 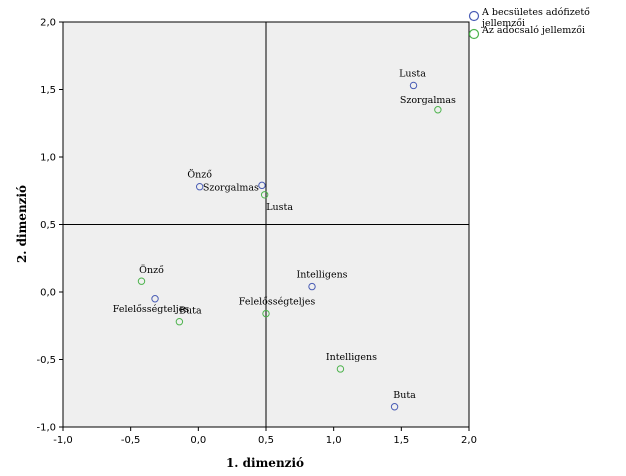 I want to click on x-tick-label: -1,0, so click(x=63, y=440).